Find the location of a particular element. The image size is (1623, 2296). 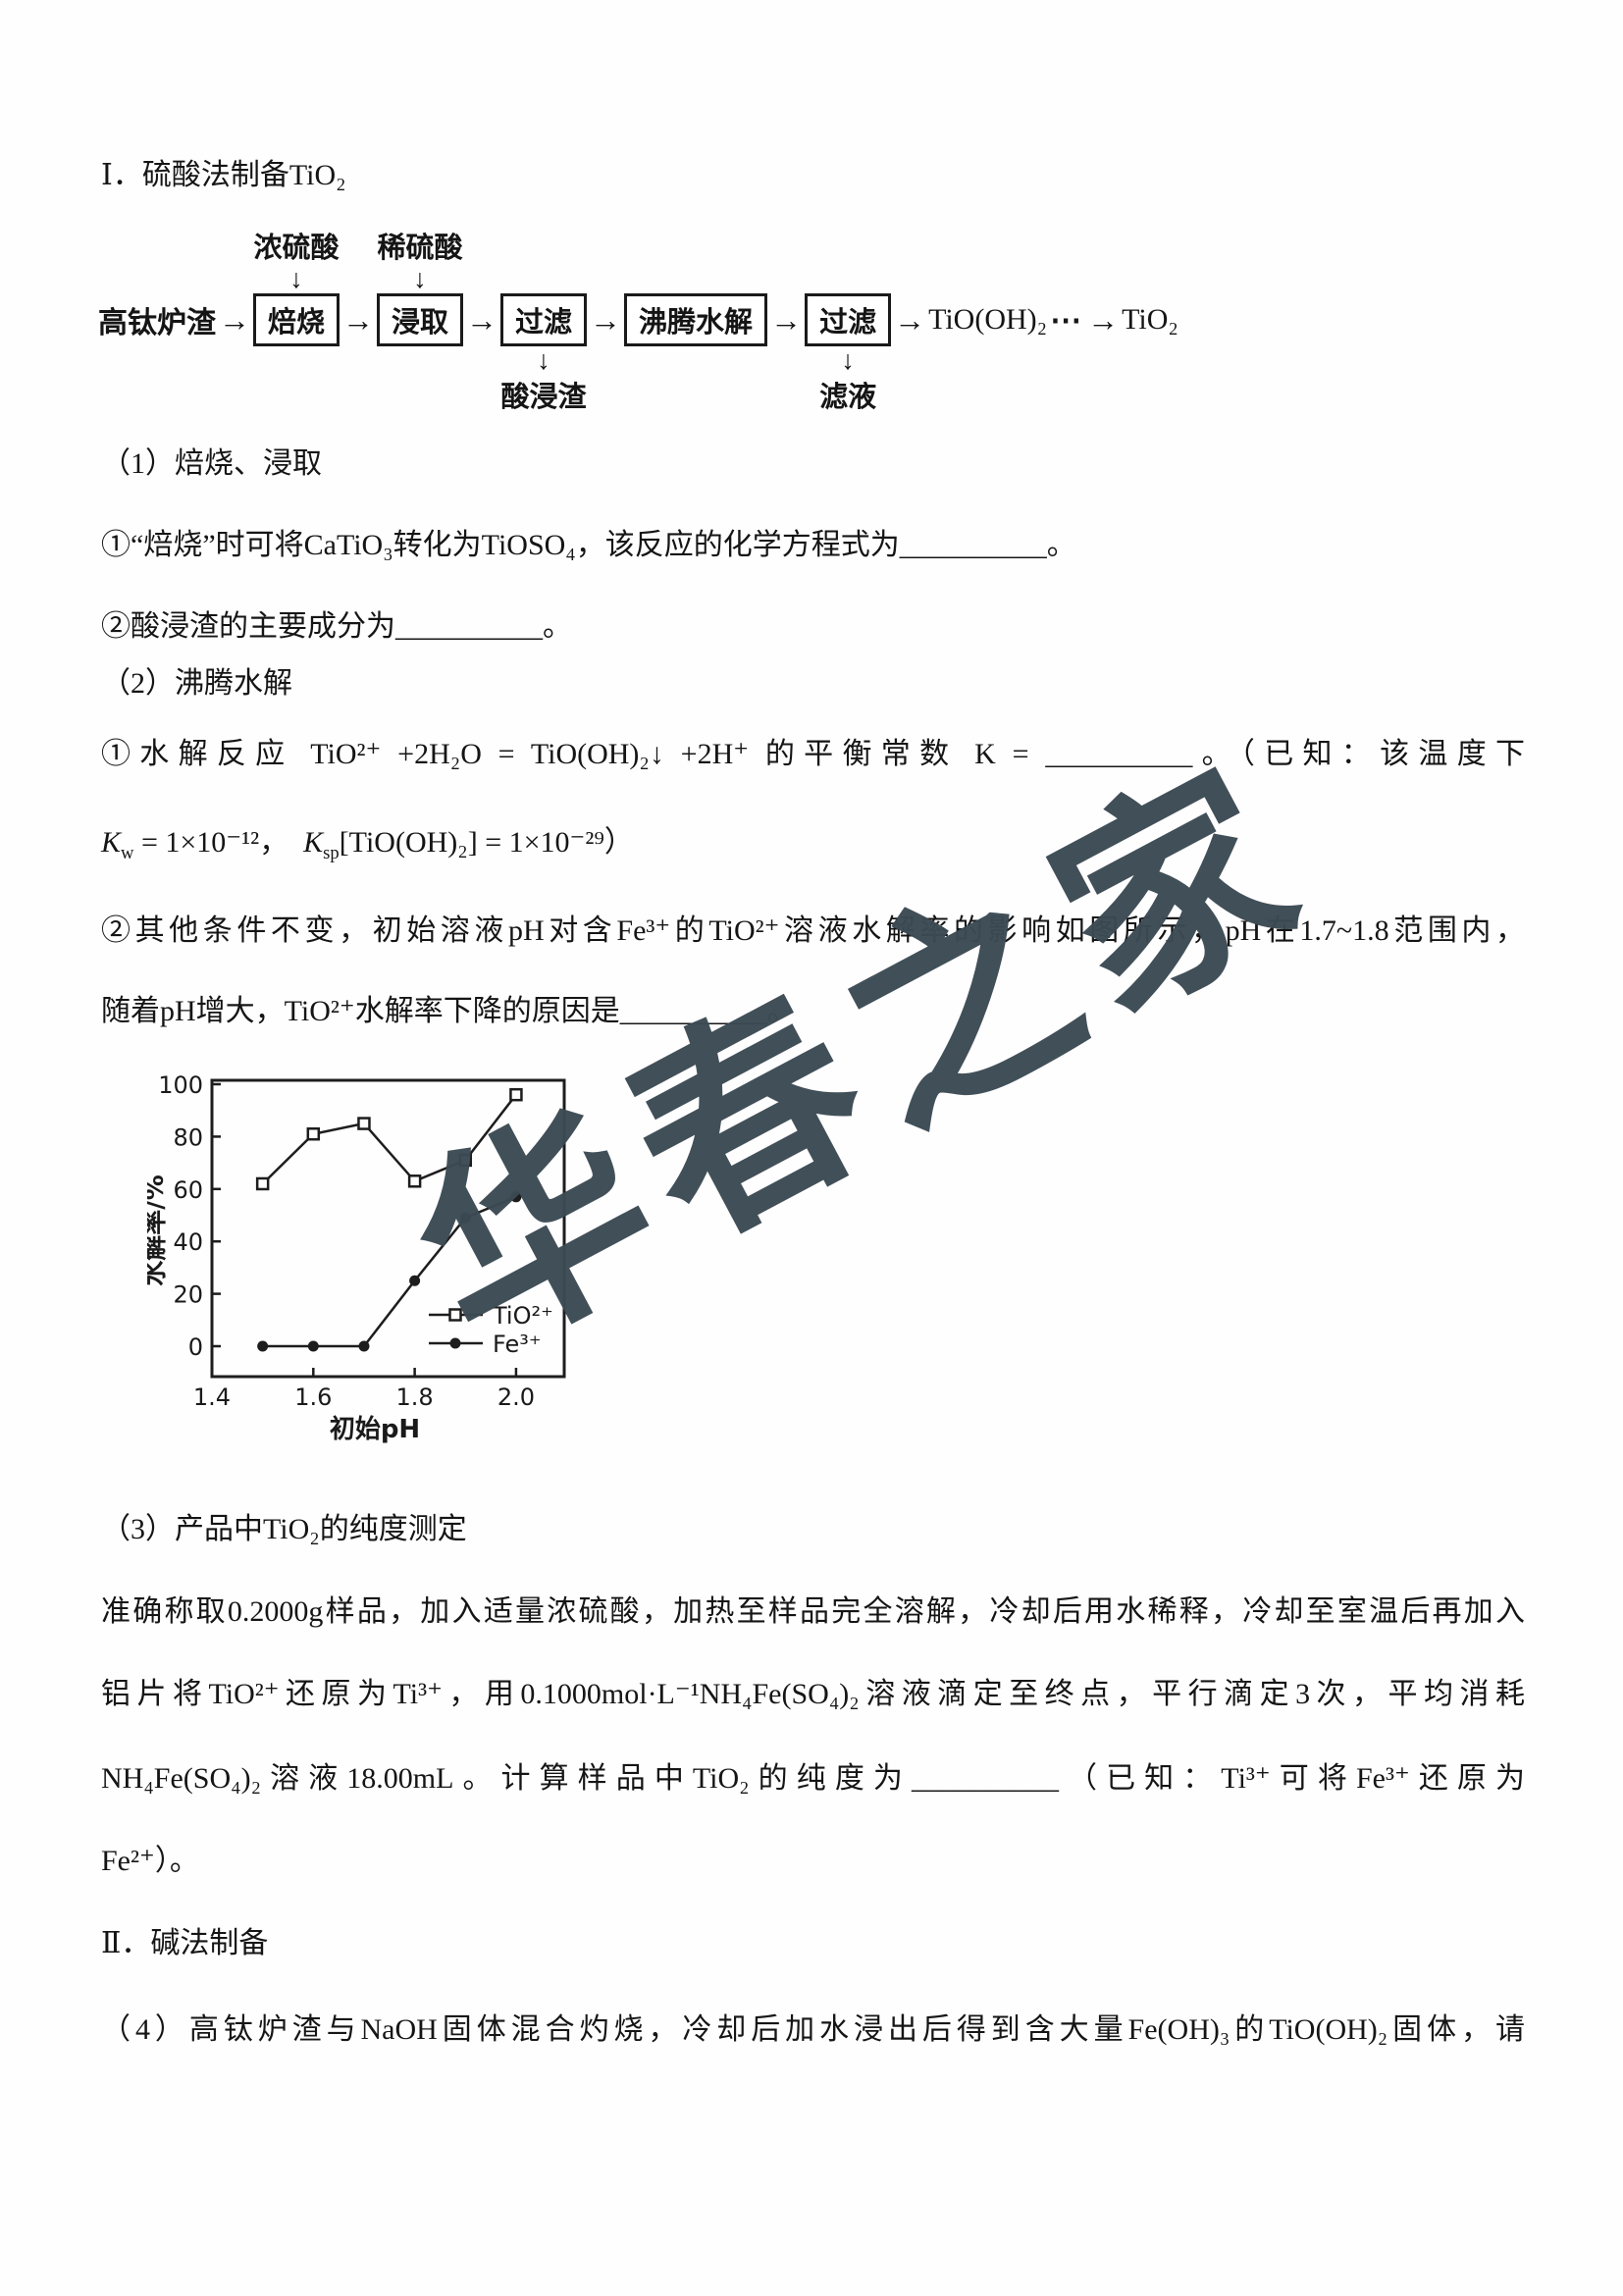

flow-product-label: TiO₂ is located at coordinates (1150, 319).